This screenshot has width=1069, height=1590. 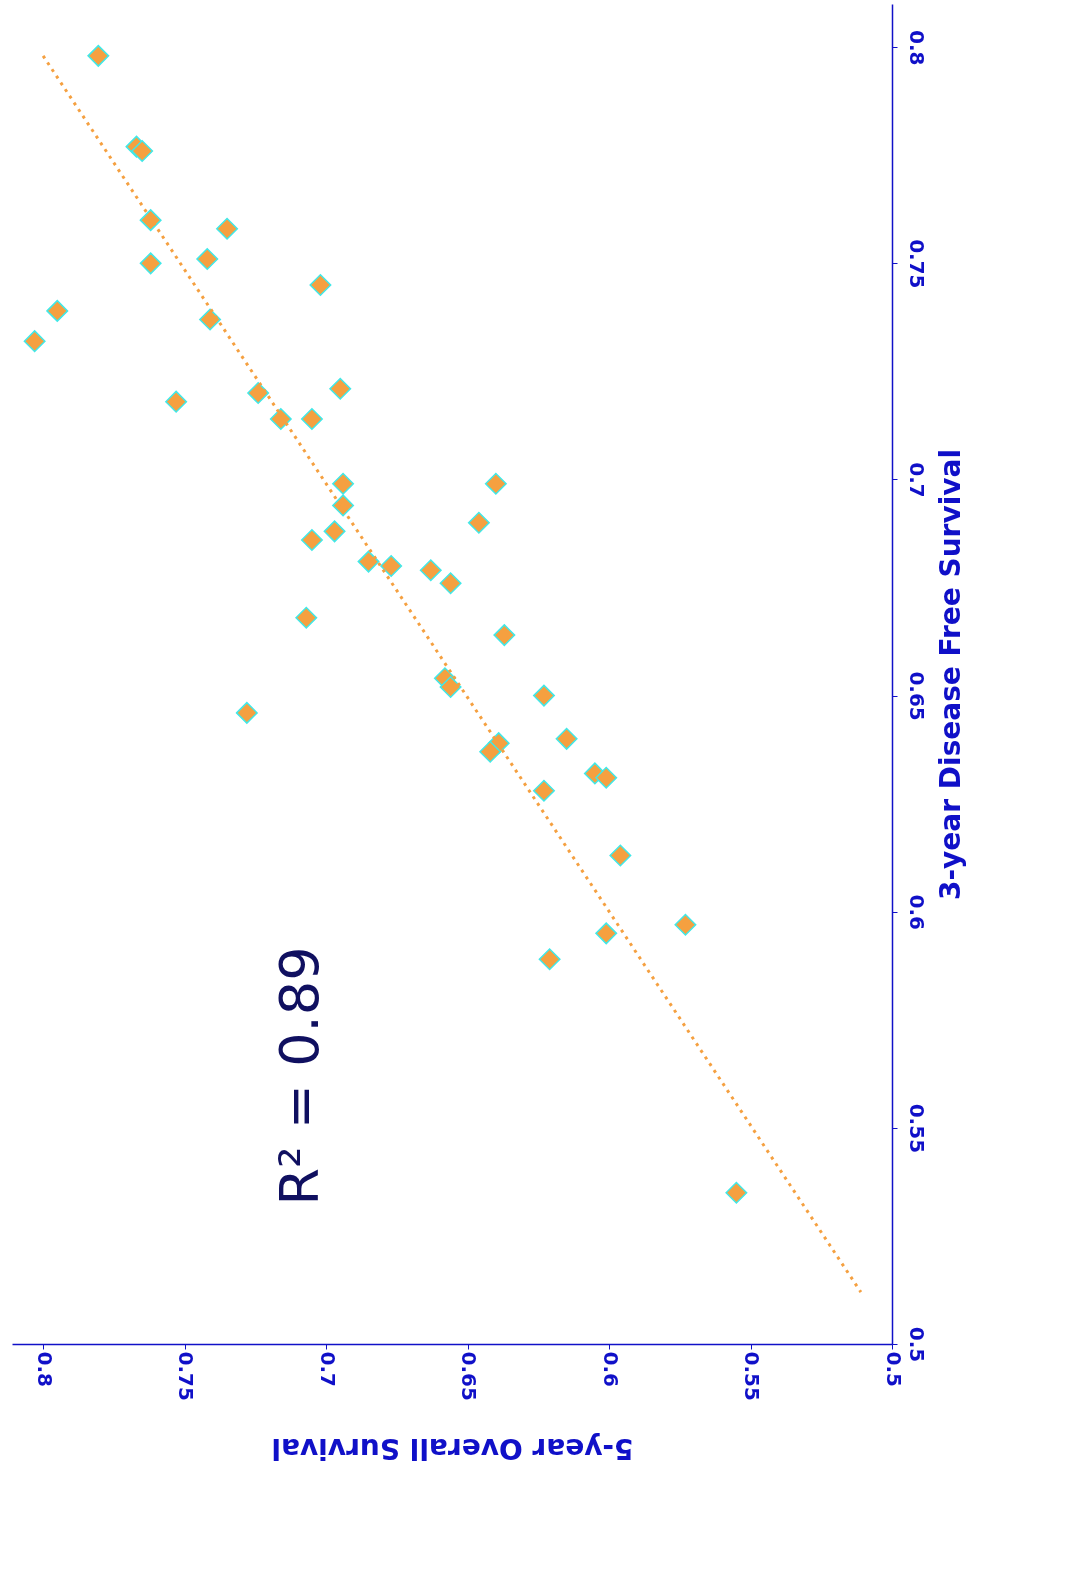 What do you see at coordinates (916, 696) in the screenshot?
I see `y-tick-label: 0.65` at bounding box center [916, 696].